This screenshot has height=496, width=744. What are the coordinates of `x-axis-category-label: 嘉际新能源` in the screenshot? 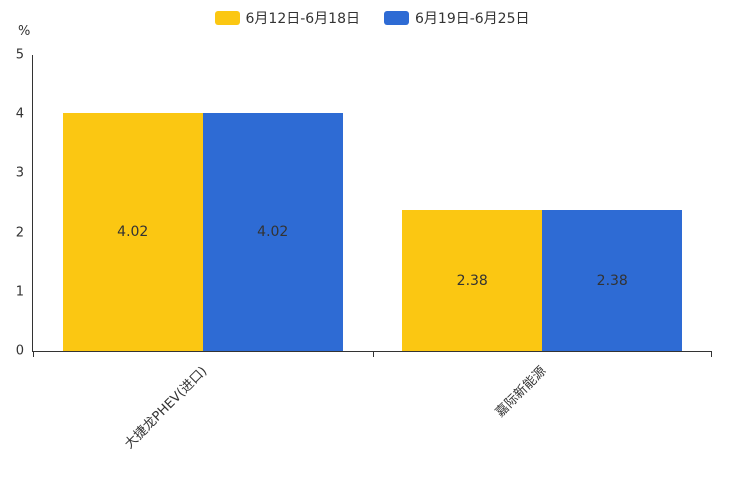 It's located at (521, 392).